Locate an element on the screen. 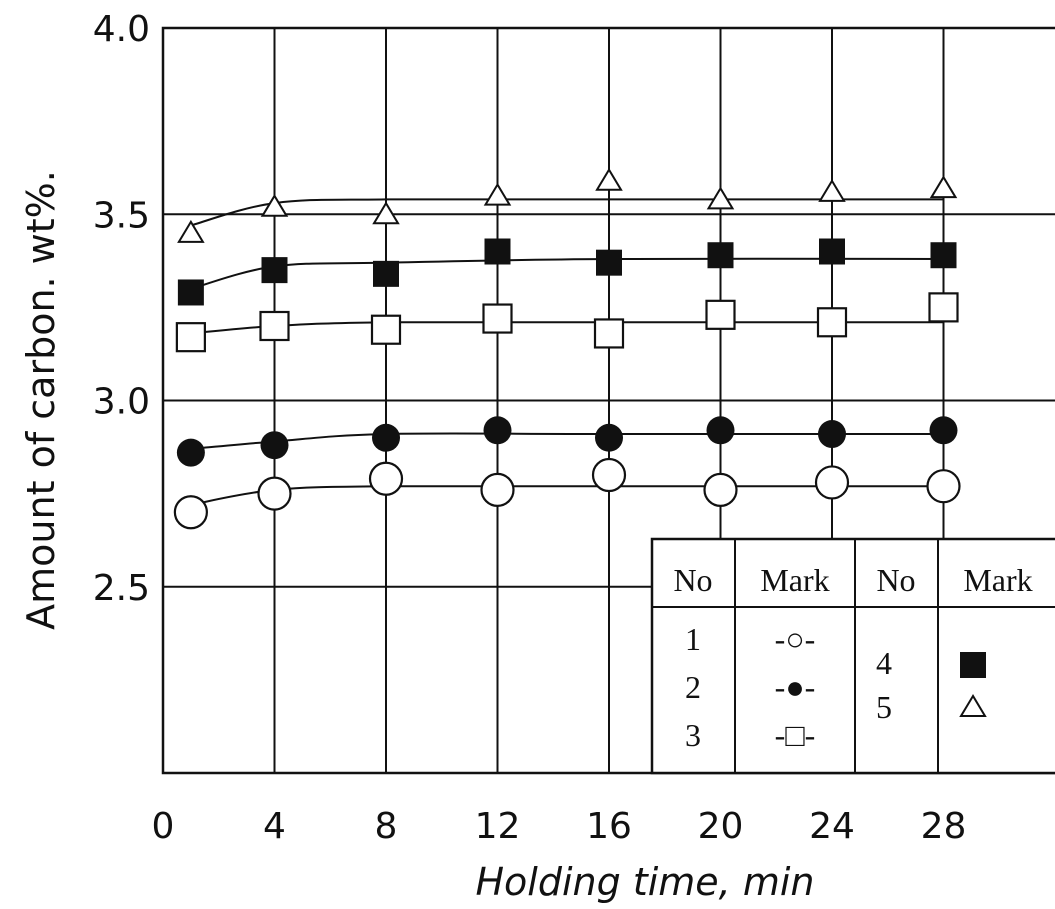  x-tick-label: 20 is located at coordinates (721, 826).